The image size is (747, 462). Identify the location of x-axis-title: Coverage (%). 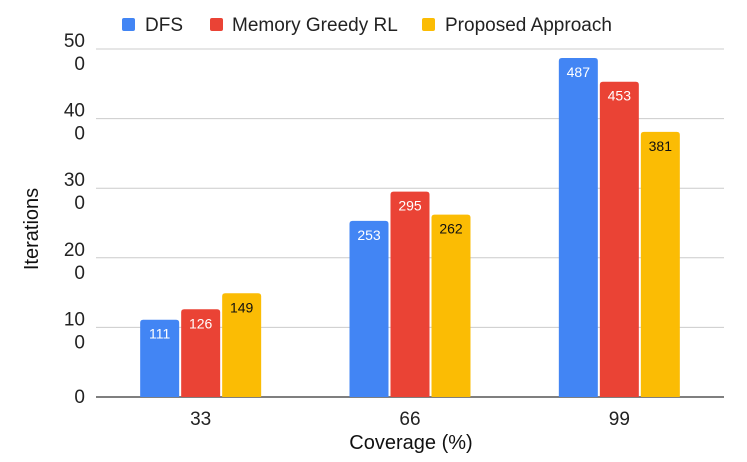
(410, 443).